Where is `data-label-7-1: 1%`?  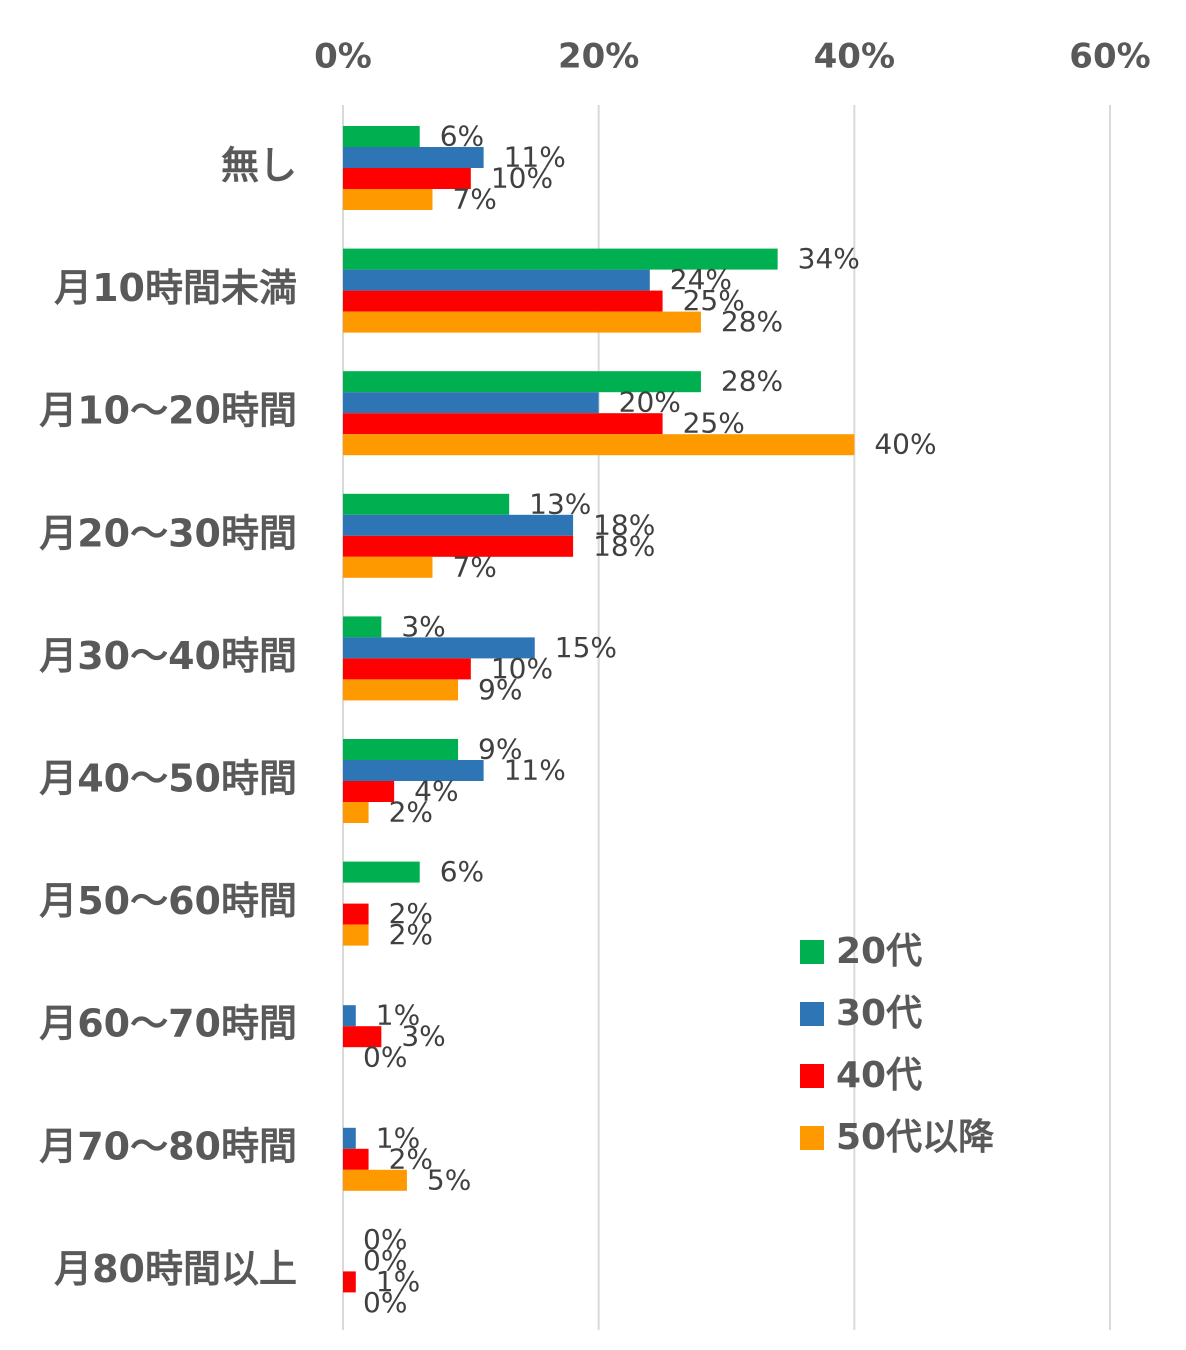 data-label-7-1: 1% is located at coordinates (398, 1015).